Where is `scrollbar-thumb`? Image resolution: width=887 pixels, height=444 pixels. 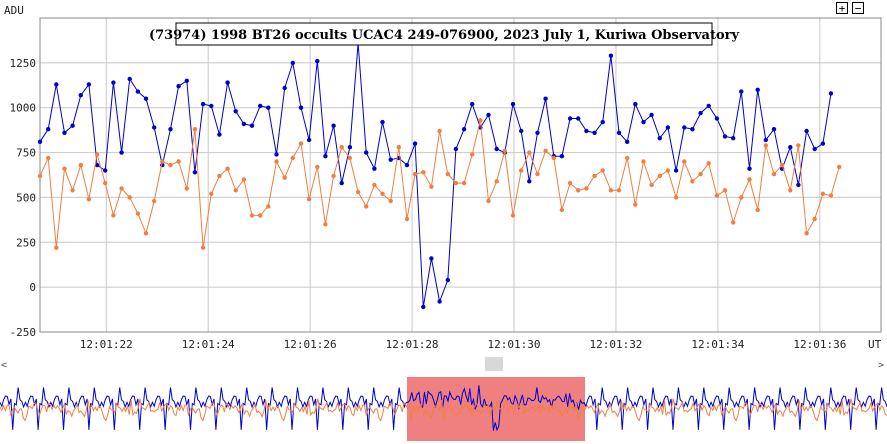 scrollbar-thumb is located at coordinates (494, 364).